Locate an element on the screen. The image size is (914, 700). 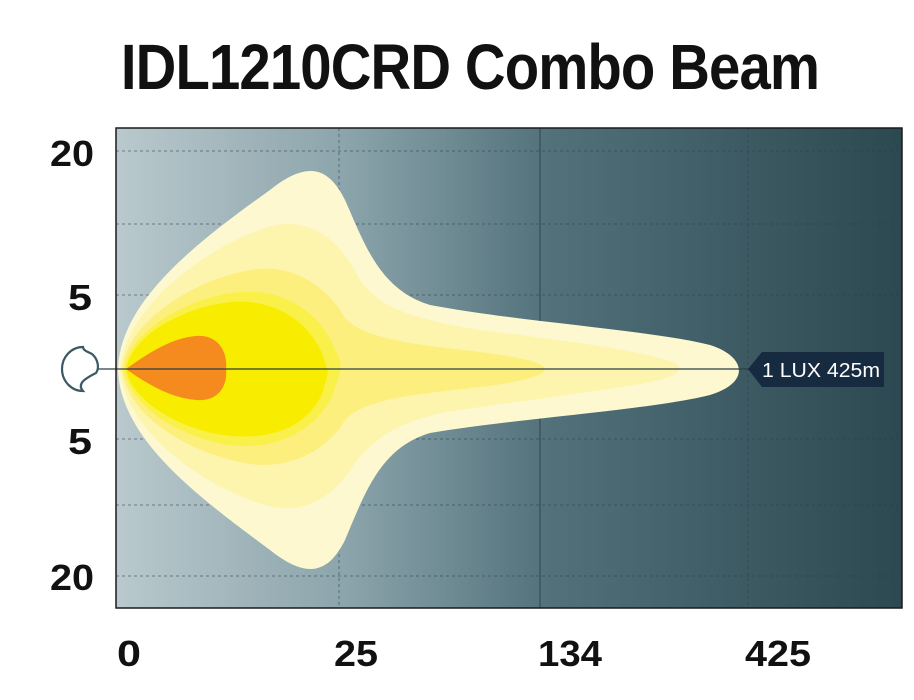
lux-annotation-label: 1 LUX 425m is located at coordinates (821, 371).